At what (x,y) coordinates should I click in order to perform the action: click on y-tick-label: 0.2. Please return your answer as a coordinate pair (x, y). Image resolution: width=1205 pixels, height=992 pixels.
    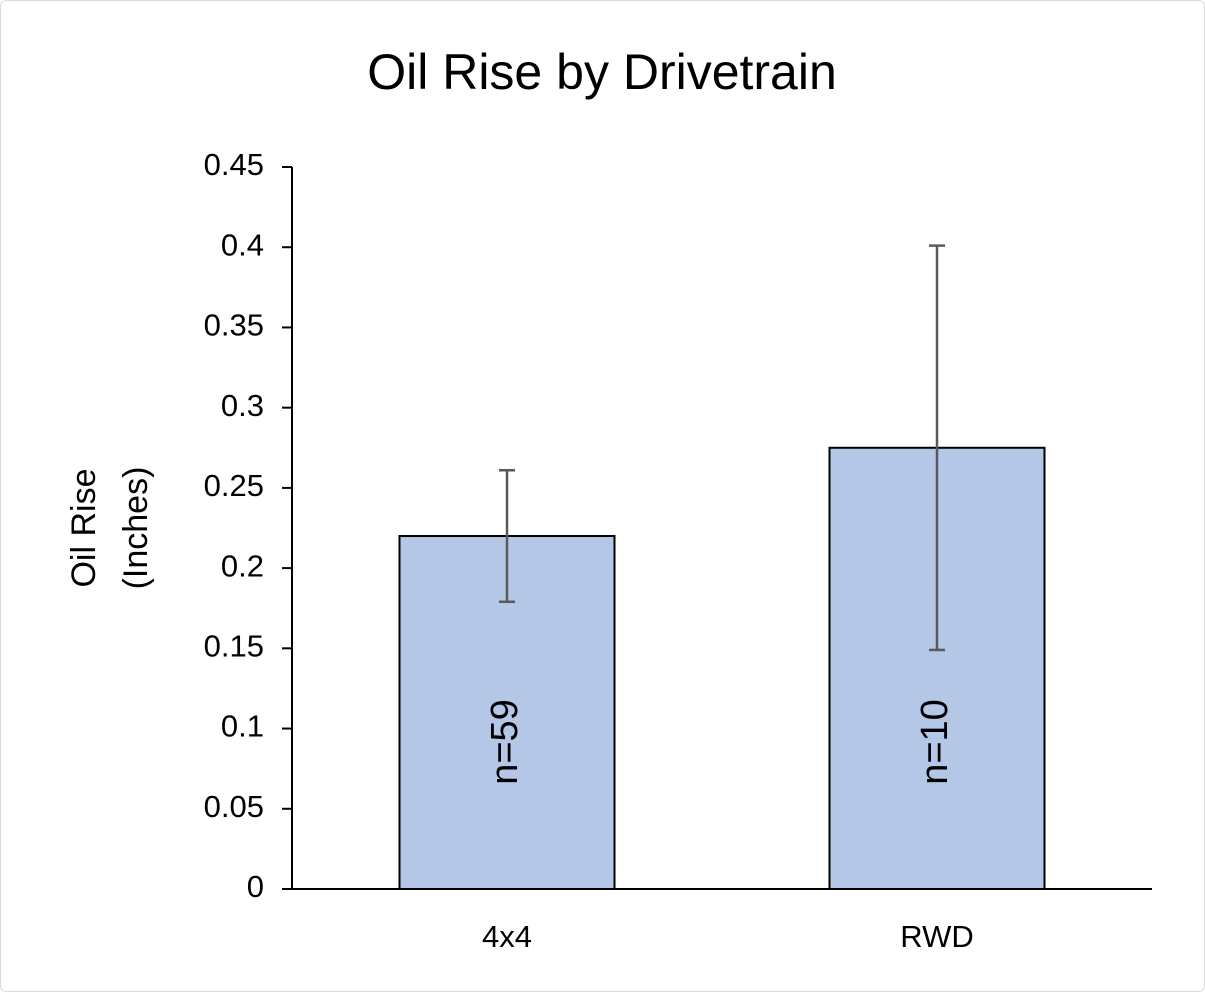
    Looking at the image, I should click on (242, 565).